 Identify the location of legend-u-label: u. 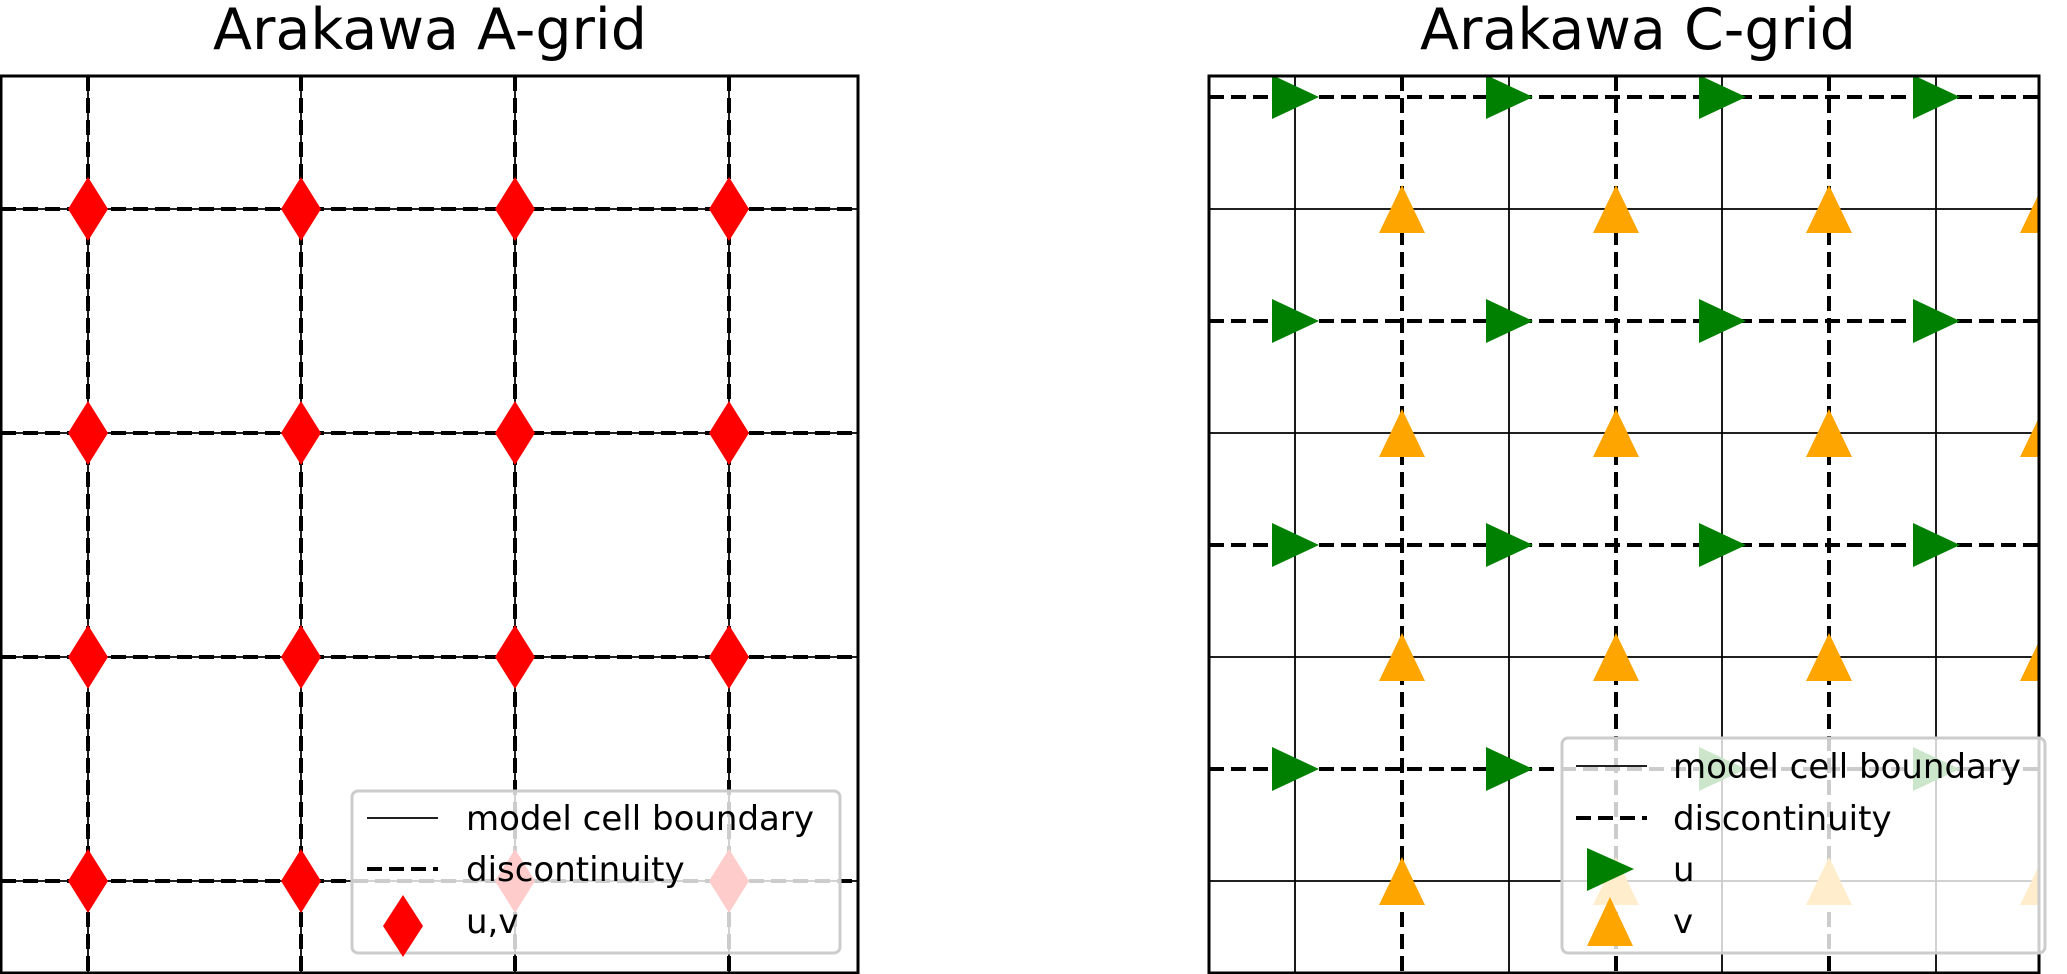
(1684, 870).